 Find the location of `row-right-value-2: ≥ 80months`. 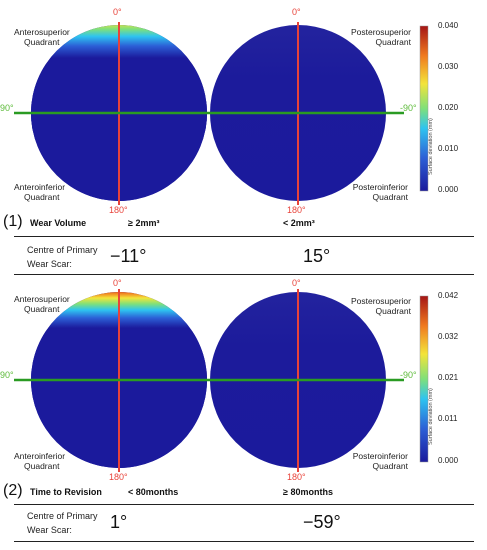

row-right-value-2: ≥ 80months is located at coordinates (308, 492).